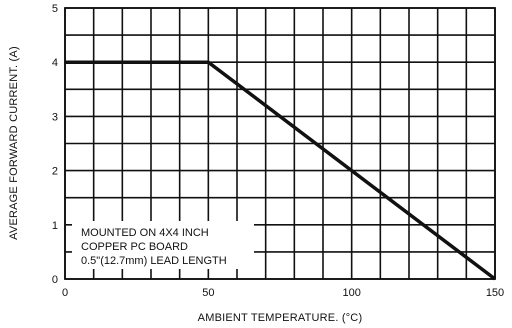  I want to click on x-tick-label: 50, so click(208, 293).